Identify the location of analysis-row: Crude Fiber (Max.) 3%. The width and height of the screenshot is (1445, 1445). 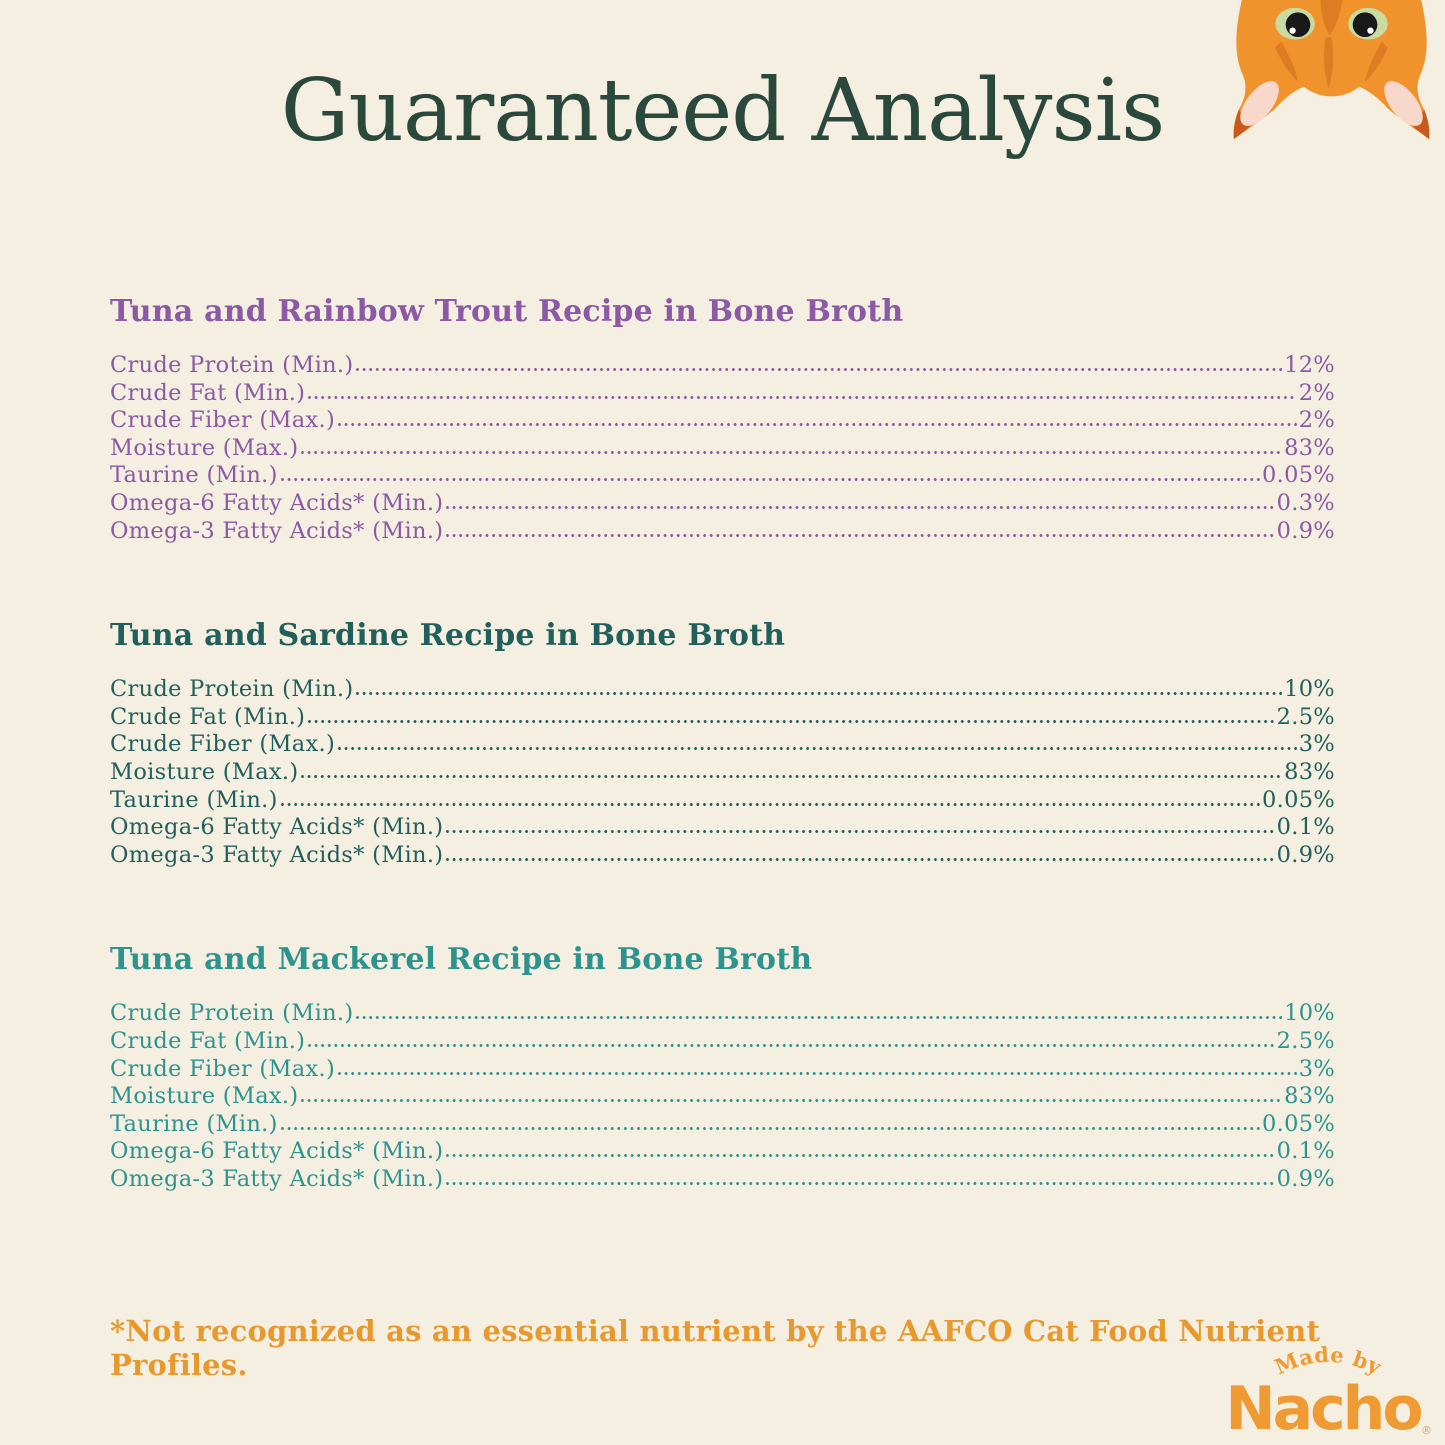
(722, 1070).